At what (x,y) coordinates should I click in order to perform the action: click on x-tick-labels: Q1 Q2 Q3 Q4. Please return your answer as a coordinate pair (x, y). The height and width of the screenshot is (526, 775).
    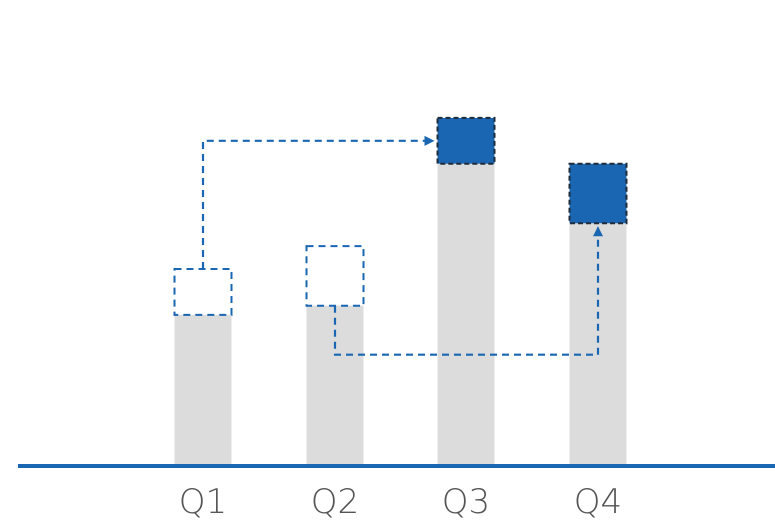
    Looking at the image, I should click on (400, 502).